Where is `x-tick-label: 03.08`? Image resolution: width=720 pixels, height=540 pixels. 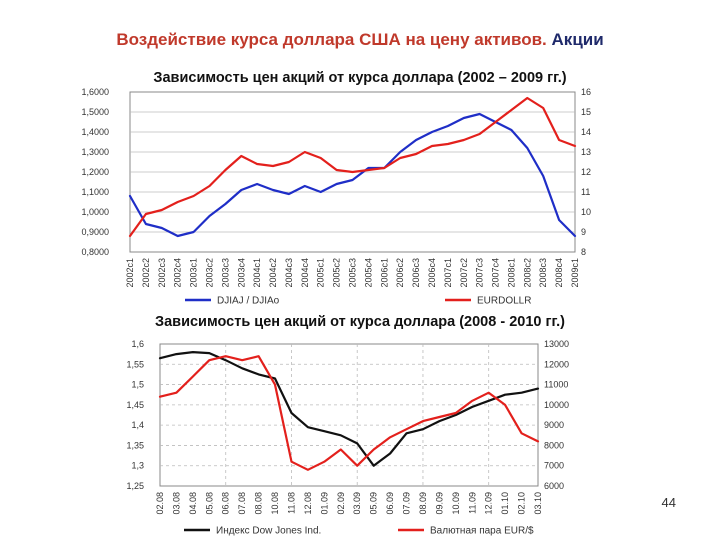 x-tick-label: 03.08 is located at coordinates (176, 503).